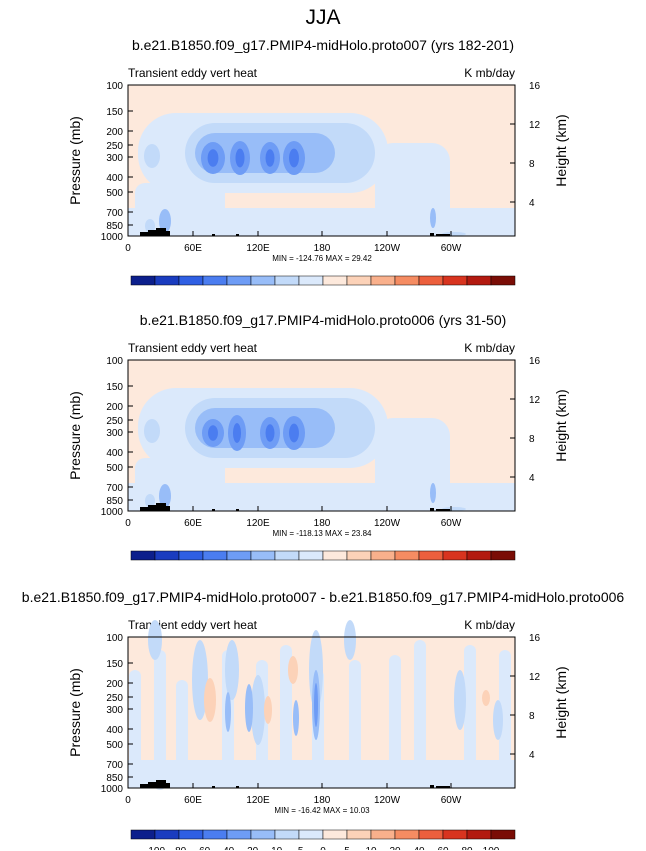 Image resolution: width=646 pixels, height=851 pixels. What do you see at coordinates (433, 493) in the screenshot?
I see `surface-blob` at bounding box center [433, 493].